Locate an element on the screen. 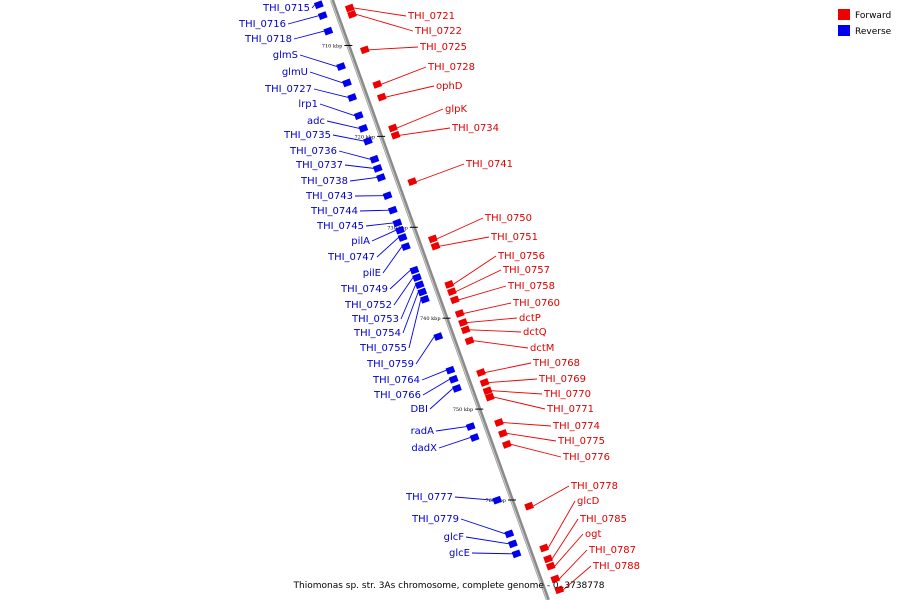  forward-gene-label: ophD is located at coordinates (449, 86).